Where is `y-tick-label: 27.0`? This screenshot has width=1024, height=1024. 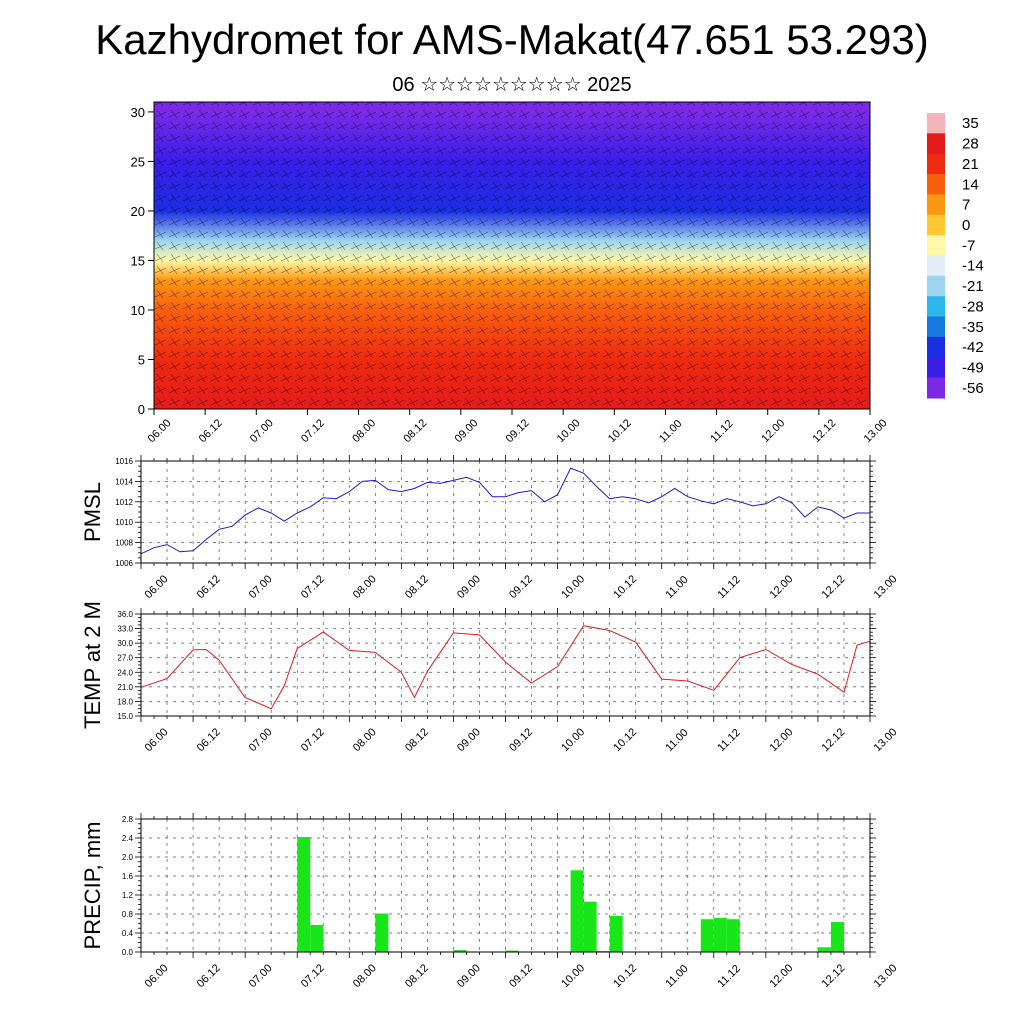 y-tick-label: 27.0 is located at coordinates (125, 658).